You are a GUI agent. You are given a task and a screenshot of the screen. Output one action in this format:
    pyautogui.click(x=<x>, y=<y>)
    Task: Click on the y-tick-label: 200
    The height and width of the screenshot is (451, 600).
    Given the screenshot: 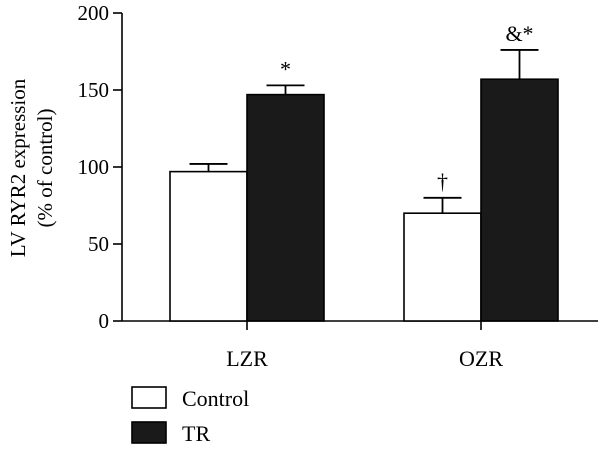 What is the action you would take?
    pyautogui.click(x=94, y=13)
    